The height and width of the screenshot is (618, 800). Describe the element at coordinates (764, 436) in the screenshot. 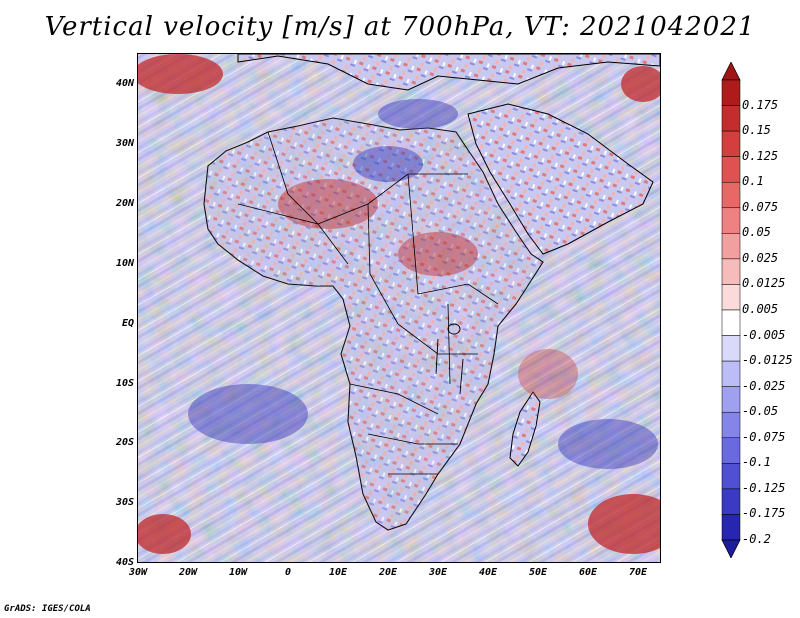

I see `colorbar-label: -0.075` at that location.